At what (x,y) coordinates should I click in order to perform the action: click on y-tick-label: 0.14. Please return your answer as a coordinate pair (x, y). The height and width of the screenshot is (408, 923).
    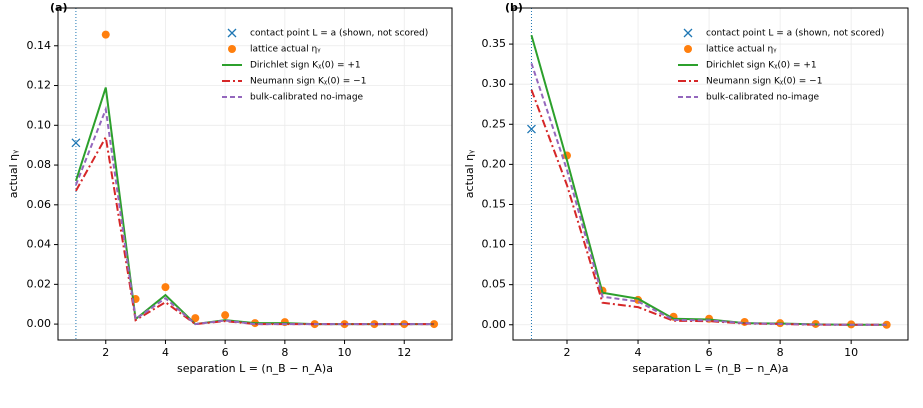
    Looking at the image, I should click on (39, 45).